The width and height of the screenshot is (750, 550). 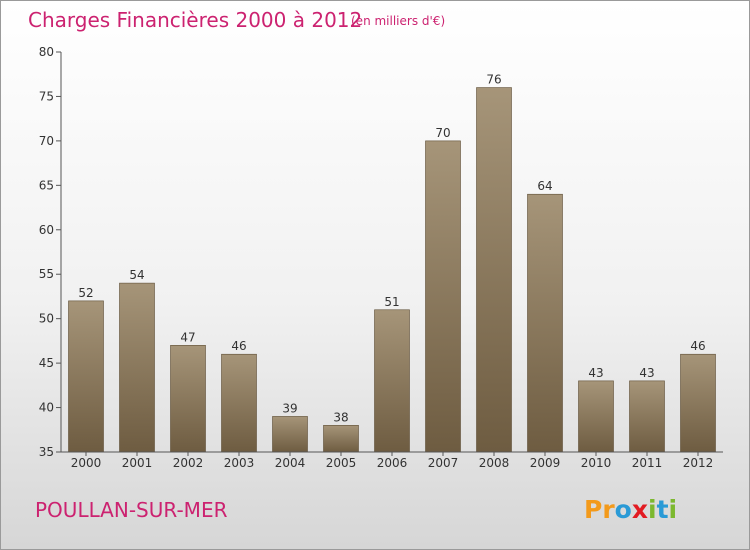 What do you see at coordinates (195, 20) in the screenshot?
I see `chart-title: Charges Financières 2000 à 2012` at bounding box center [195, 20].